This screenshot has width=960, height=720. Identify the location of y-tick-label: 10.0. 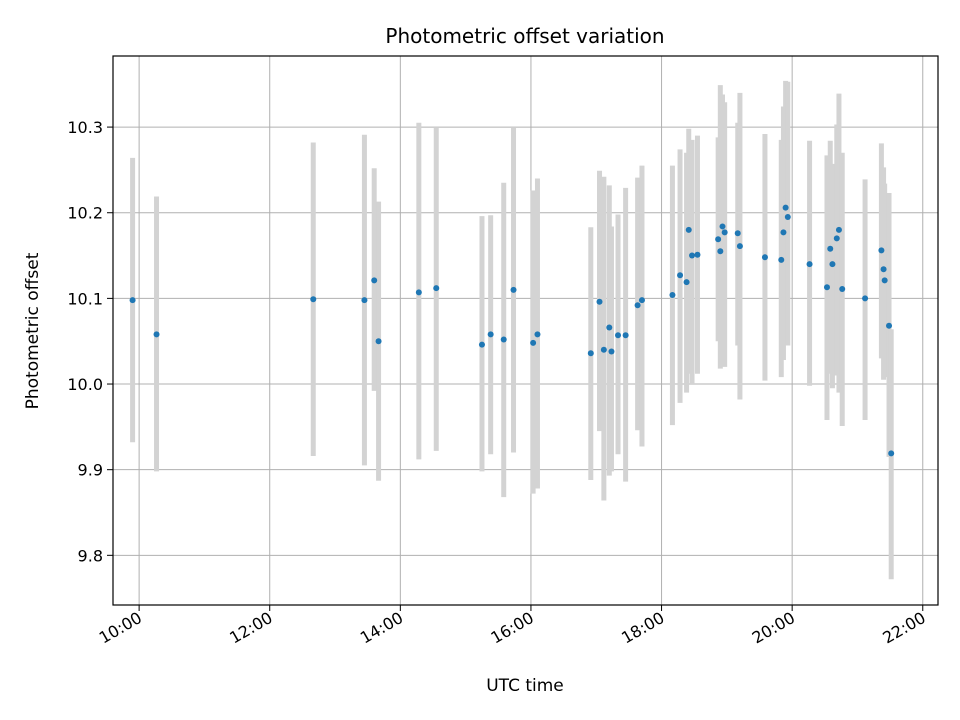
(85, 384).